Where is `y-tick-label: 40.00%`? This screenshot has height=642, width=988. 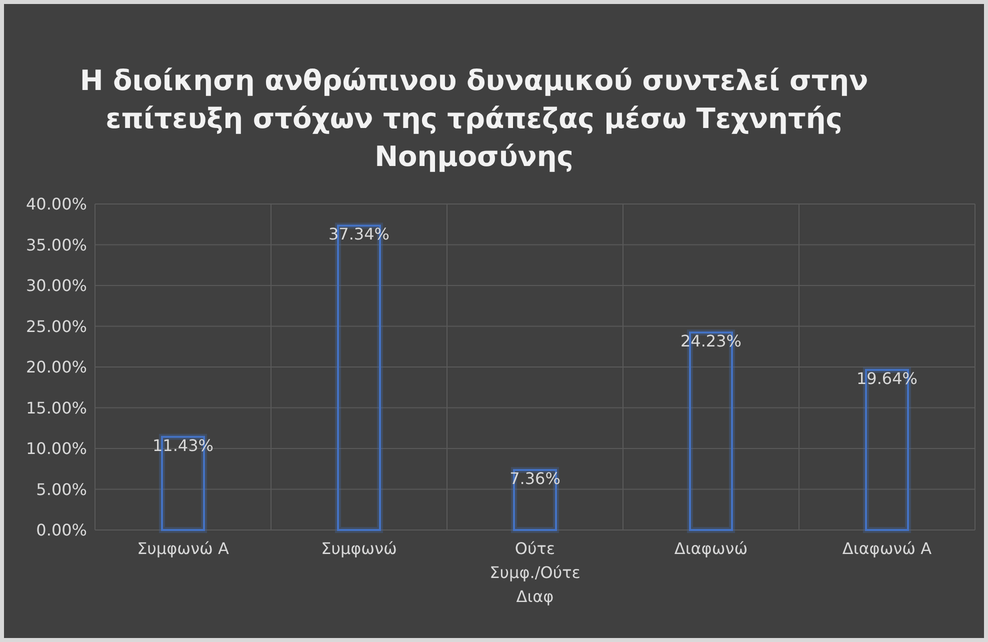
y-tick-label: 40.00% is located at coordinates (56, 204).